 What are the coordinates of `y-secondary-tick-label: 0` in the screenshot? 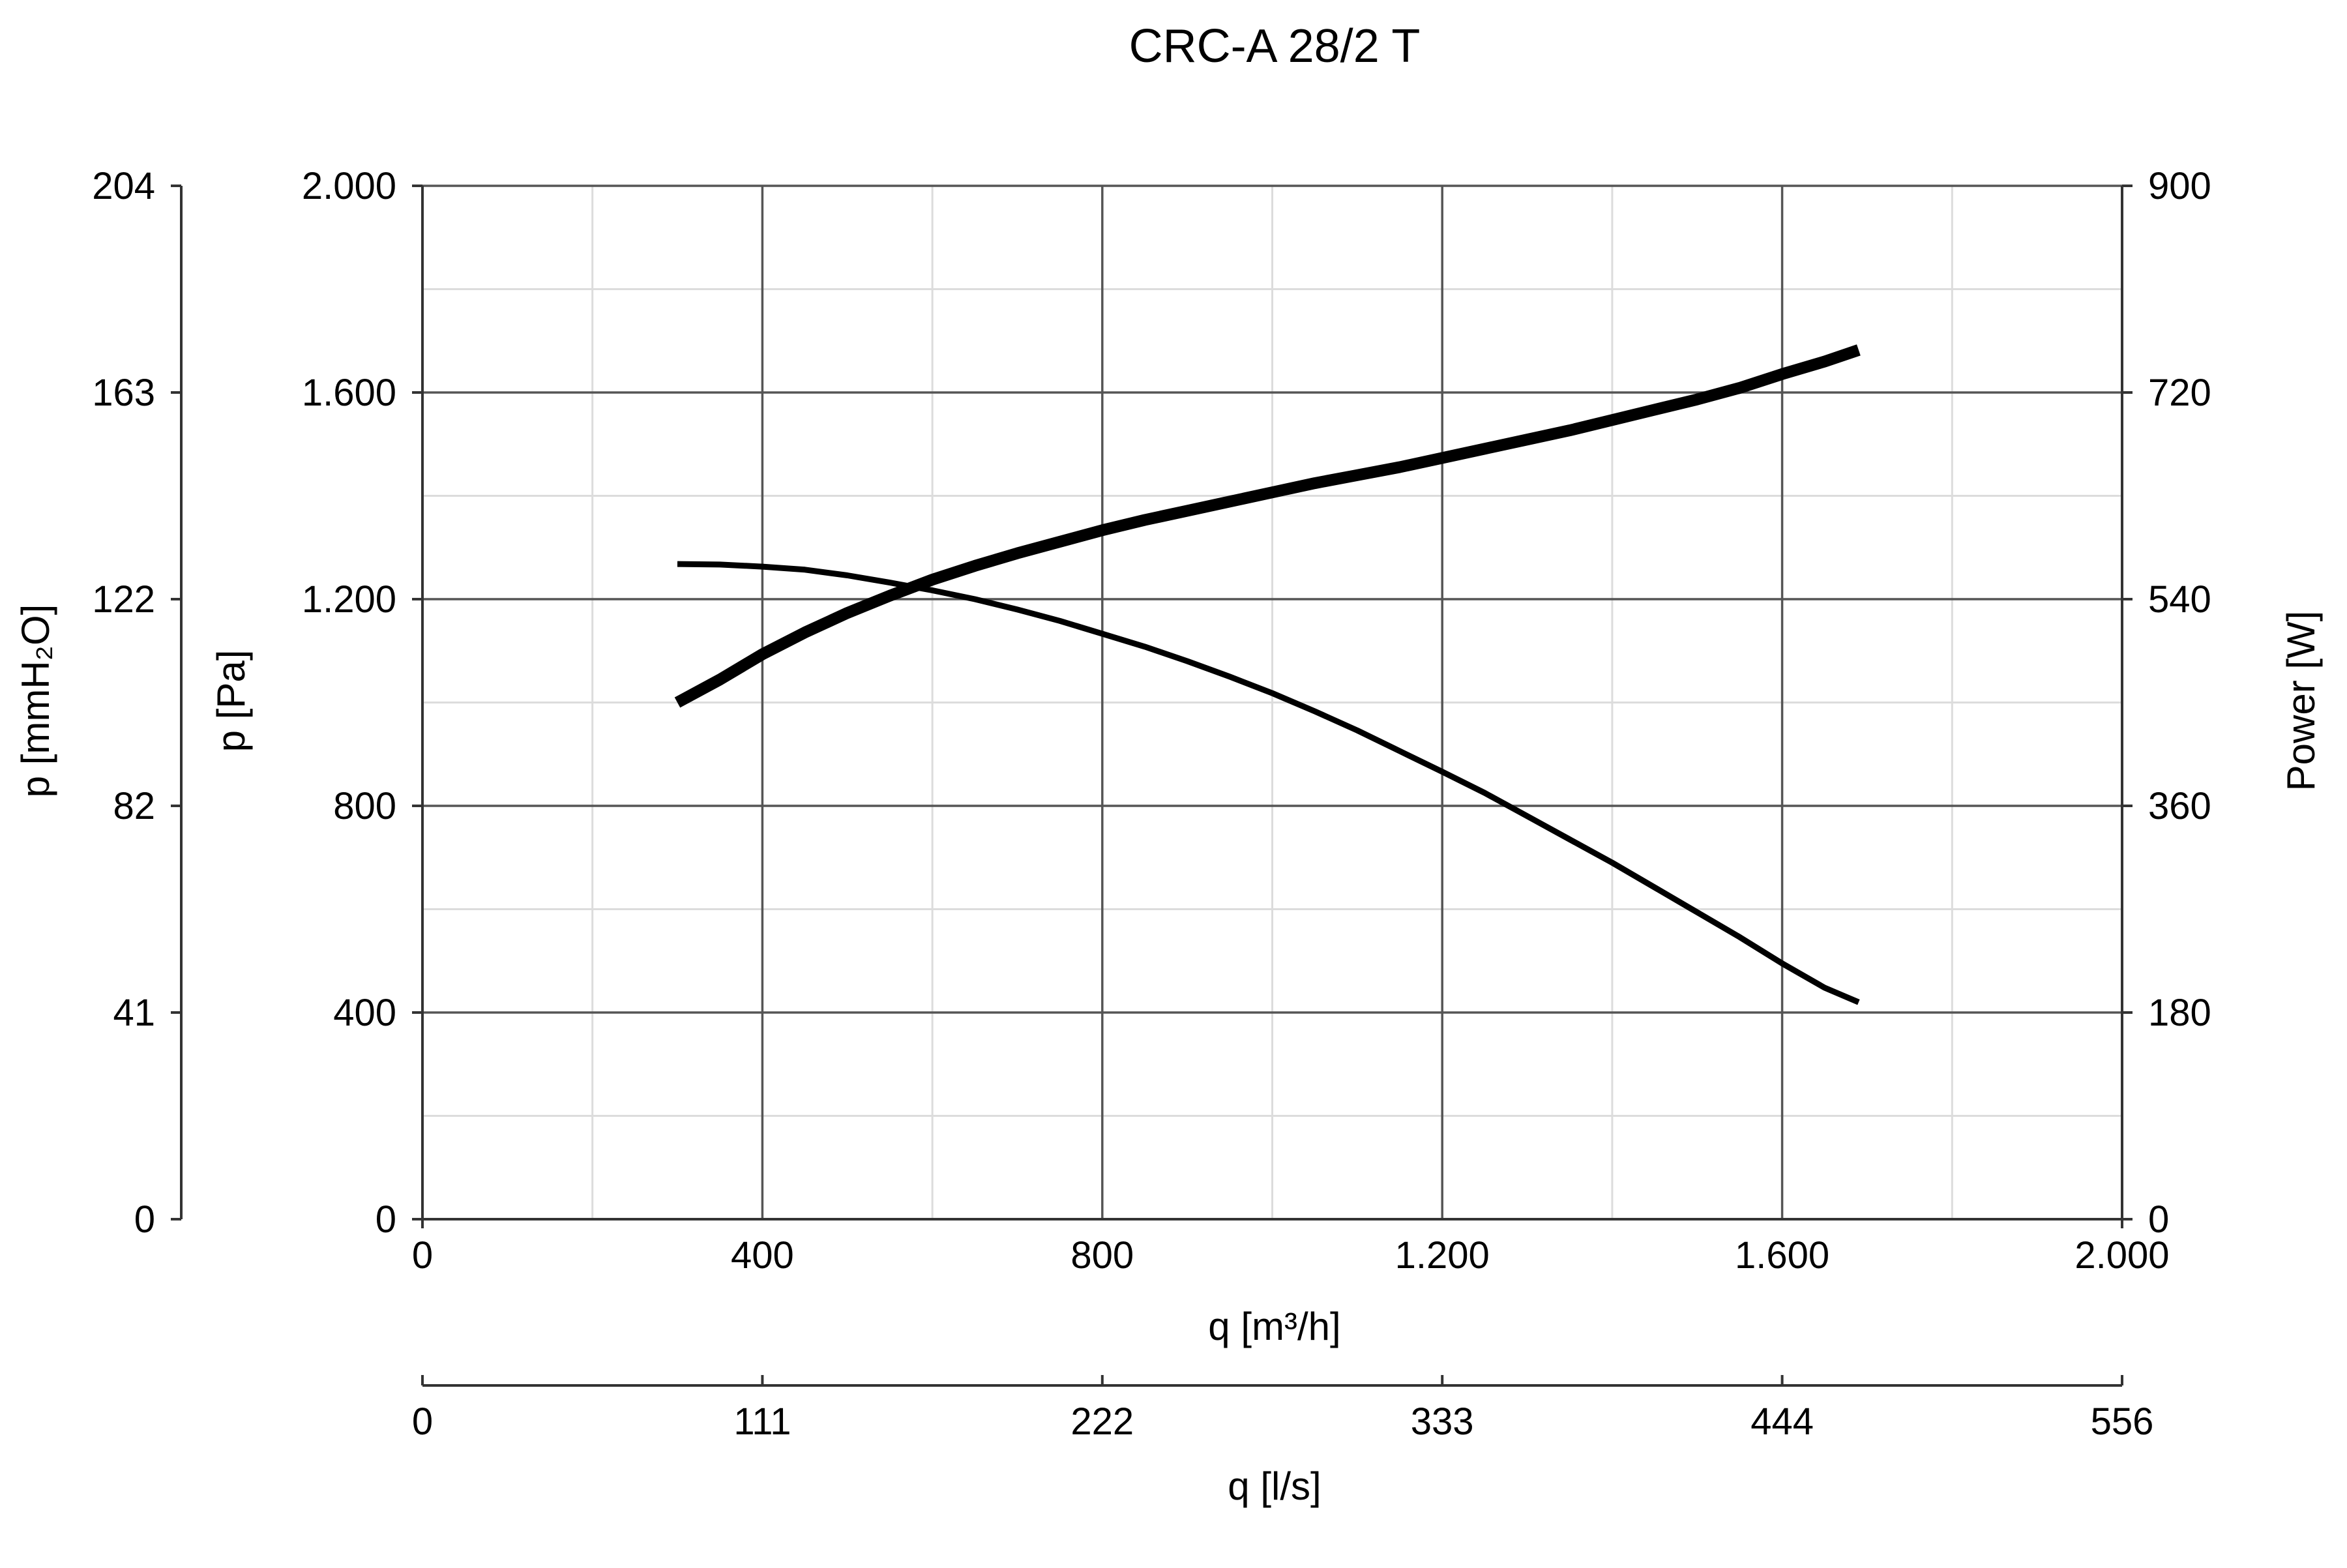 It's located at (144, 1220).